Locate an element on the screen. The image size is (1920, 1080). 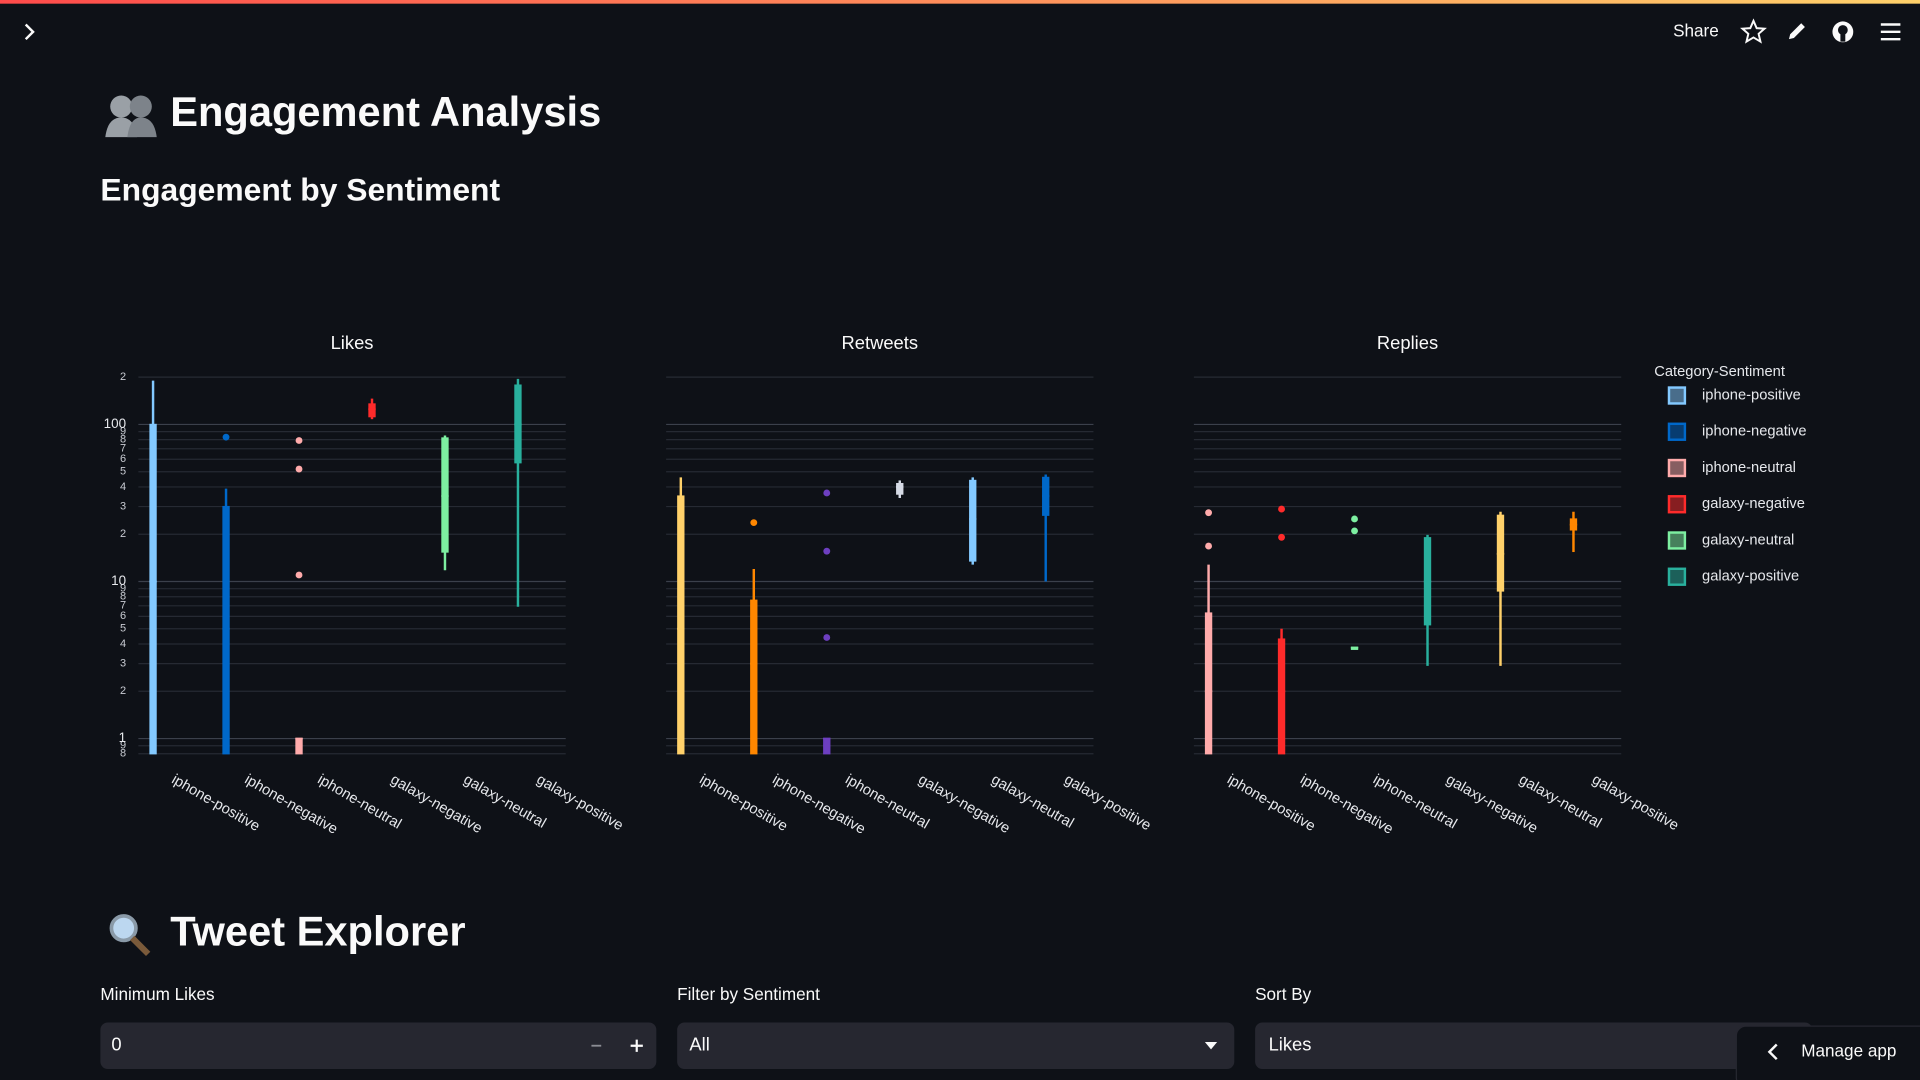
legend-label: galaxy-neutral is located at coordinates (1748, 540).